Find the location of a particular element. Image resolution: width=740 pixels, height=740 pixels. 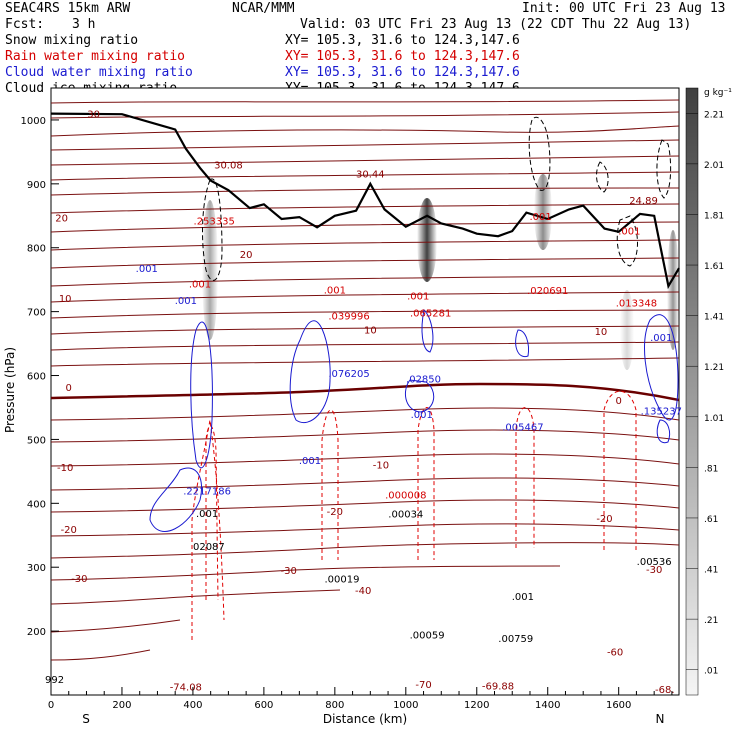

x-tick-label: 1000 is located at coordinates (405, 705).